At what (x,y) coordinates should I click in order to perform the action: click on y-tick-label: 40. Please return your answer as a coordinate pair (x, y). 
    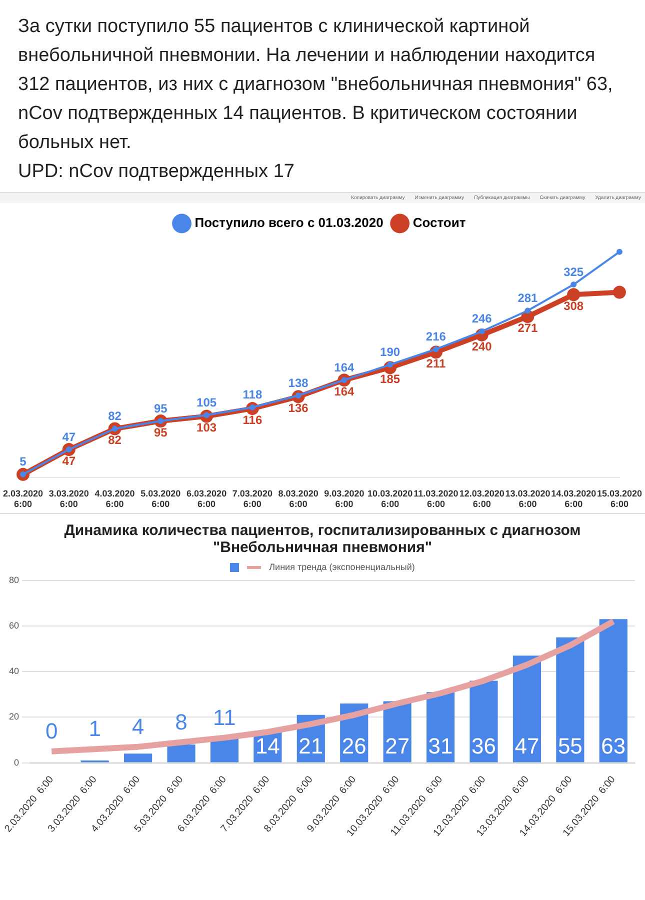
    Looking at the image, I should click on (14, 671).